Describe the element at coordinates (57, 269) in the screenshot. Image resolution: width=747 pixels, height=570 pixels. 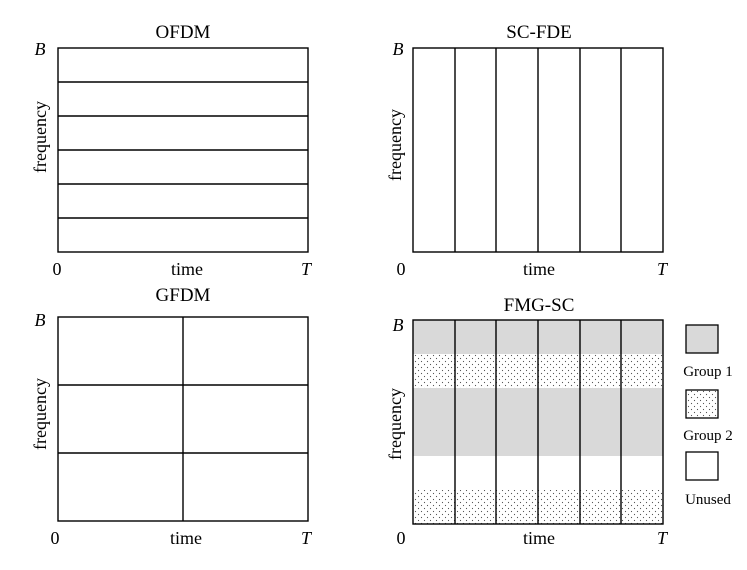
I see `ofdm-origin-label: 0` at that location.